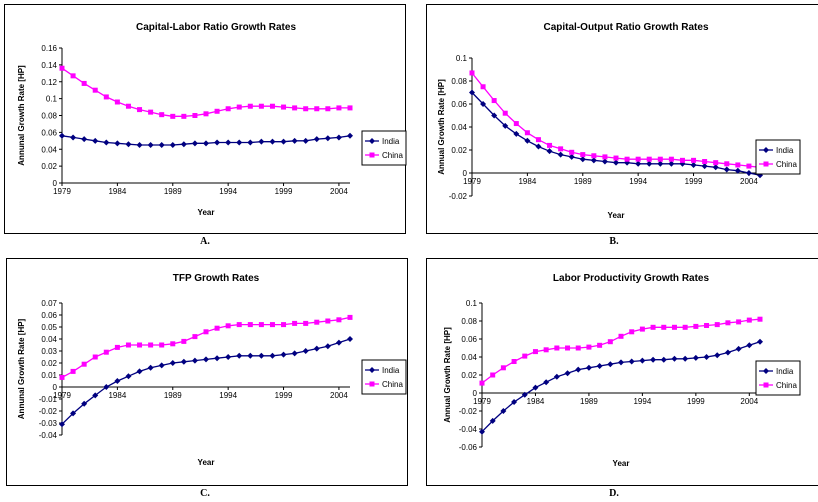 Image resolution: width=818 pixels, height=502 pixels. I want to click on chart-caption: B., so click(614, 241).